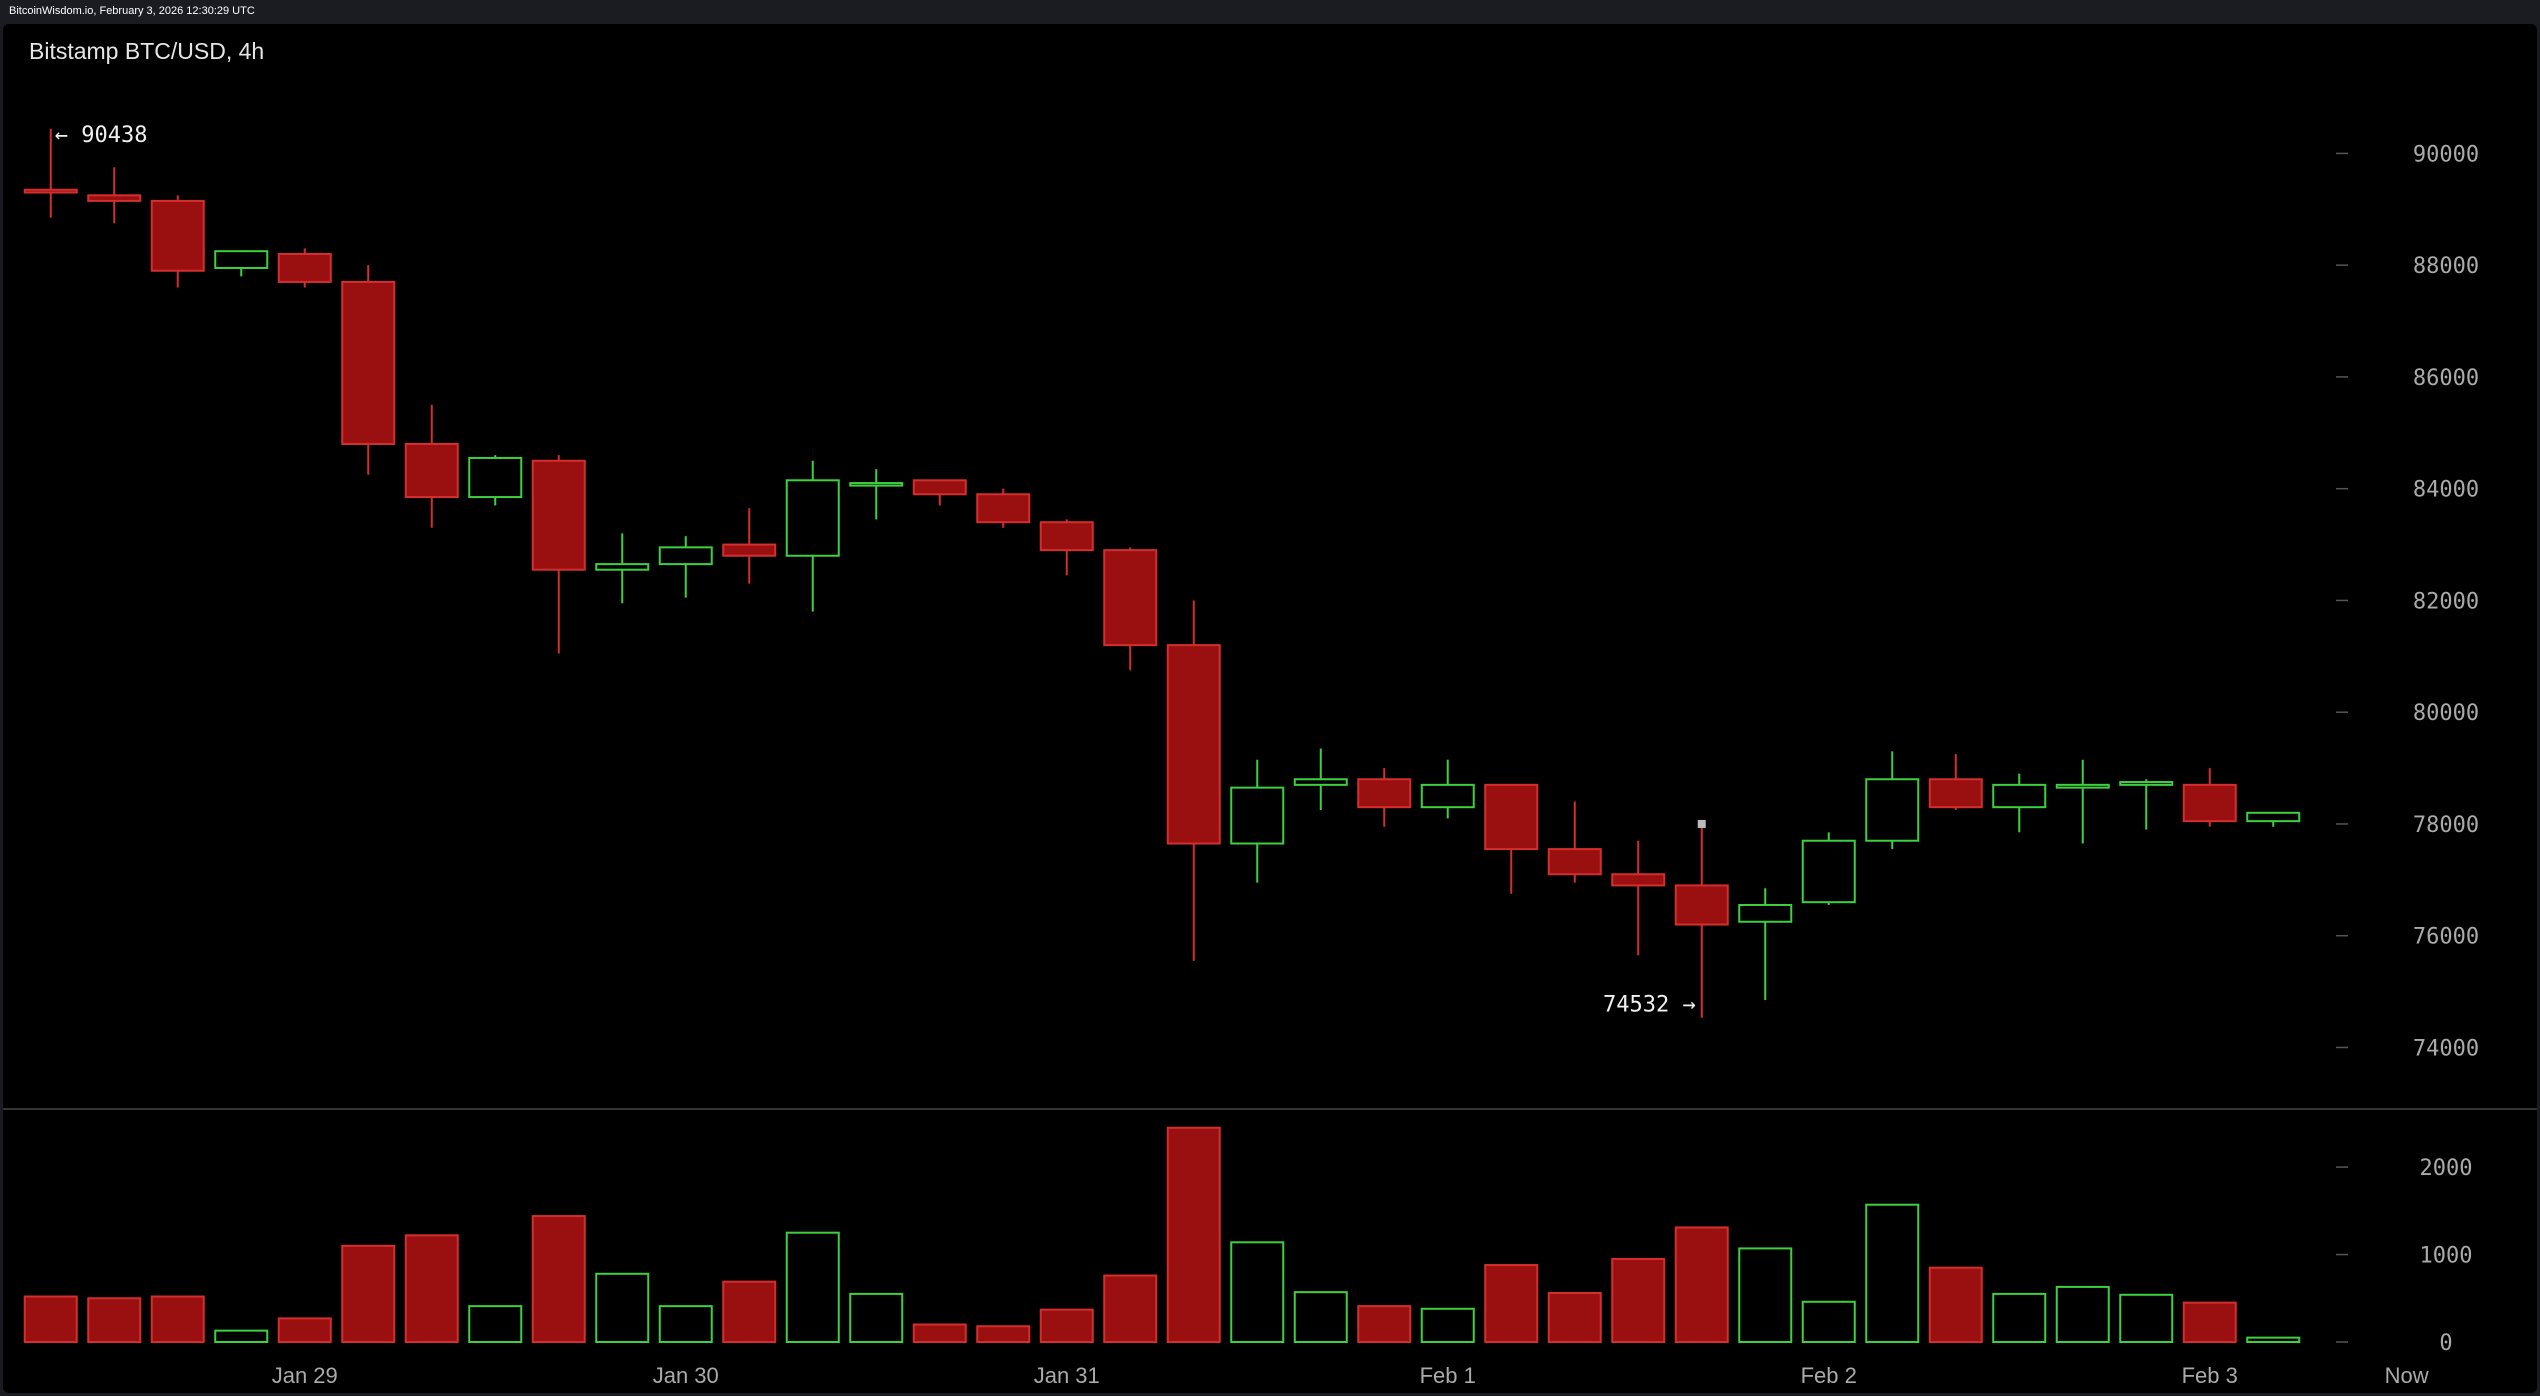  Describe the element at coordinates (1162, 1235) in the screenshot. I see `volume-bars-layer` at that location.